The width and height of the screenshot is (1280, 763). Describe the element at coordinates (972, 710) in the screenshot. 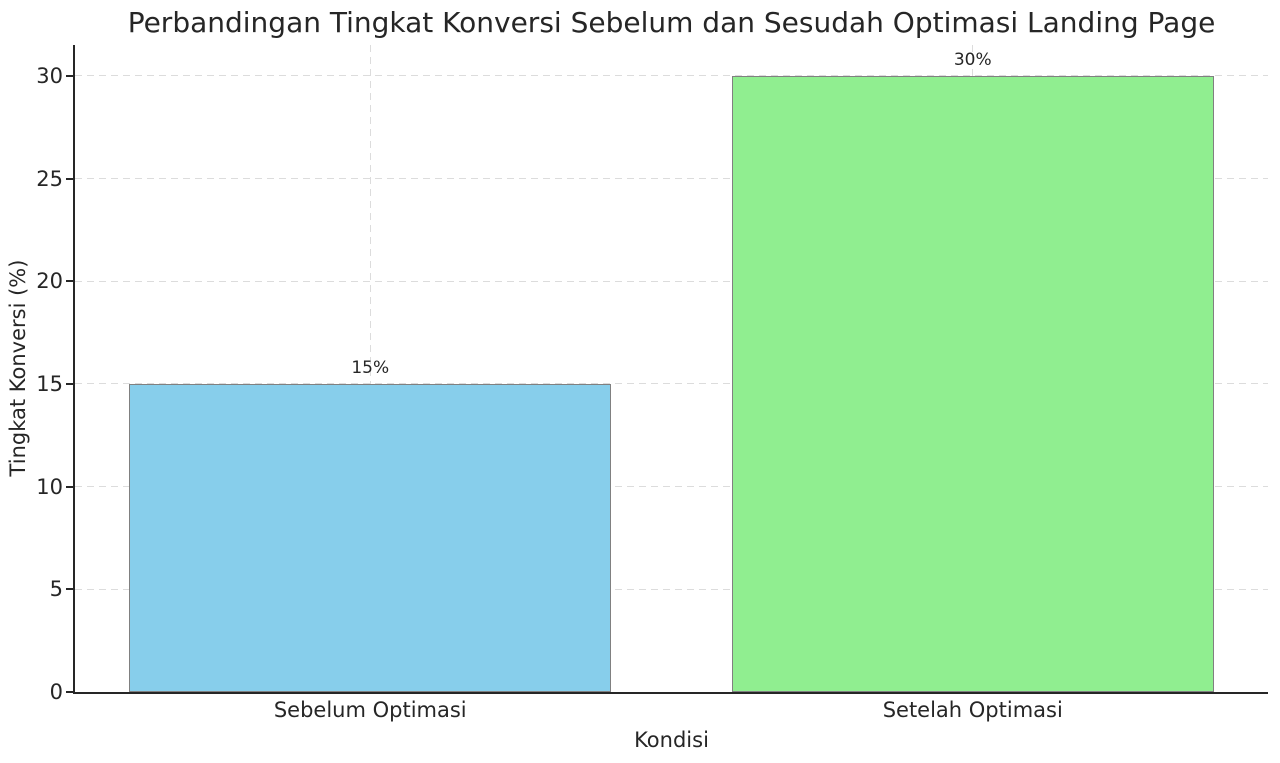

I see `x-tick-label: Setelah Optimasi` at that location.